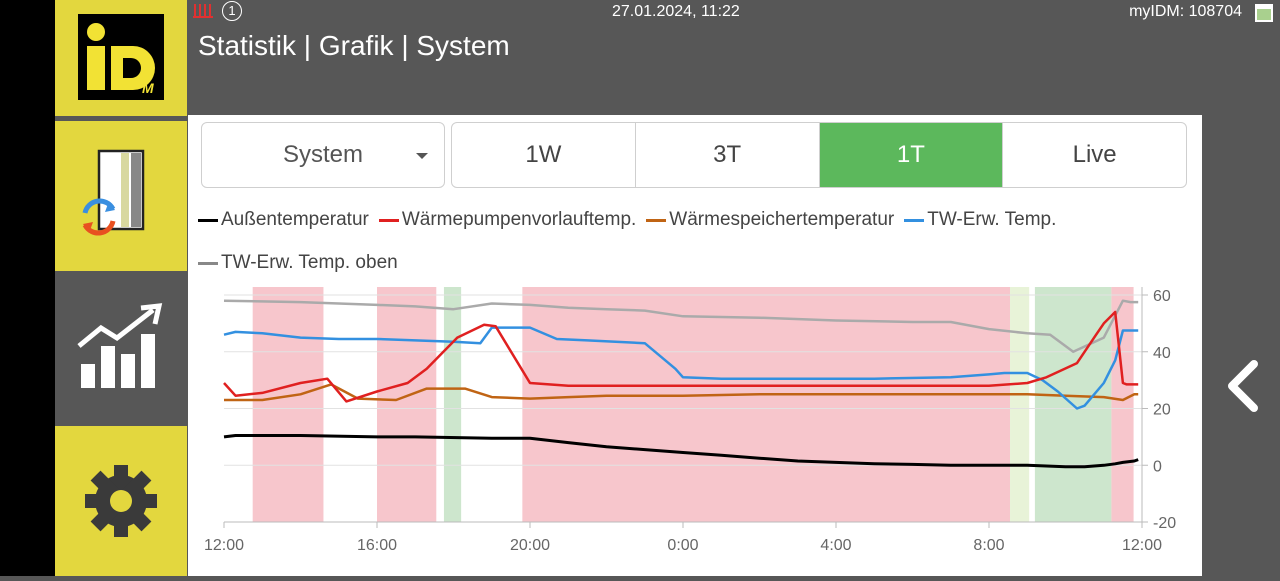  What do you see at coordinates (911, 155) in the screenshot?
I see `tab-1t: 1T` at bounding box center [911, 155].